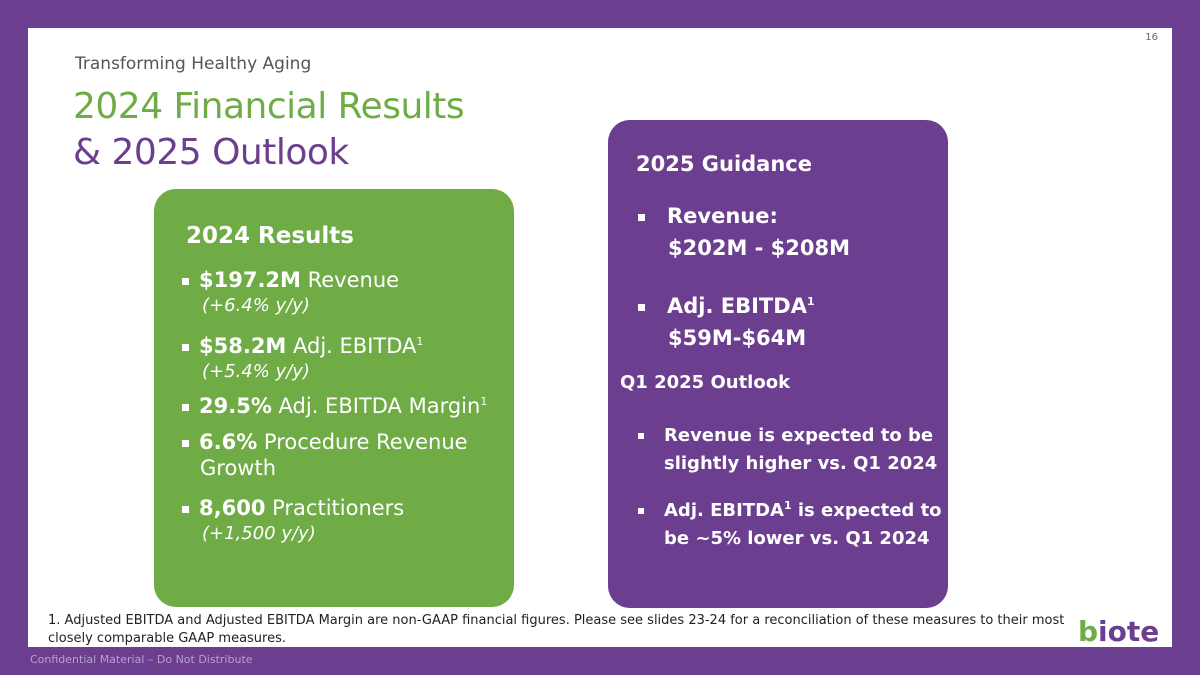 The image size is (1200, 675). What do you see at coordinates (290, 293) in the screenshot?
I see `result-item: $197.2M Revenue (+6.4% y/y)` at bounding box center [290, 293].